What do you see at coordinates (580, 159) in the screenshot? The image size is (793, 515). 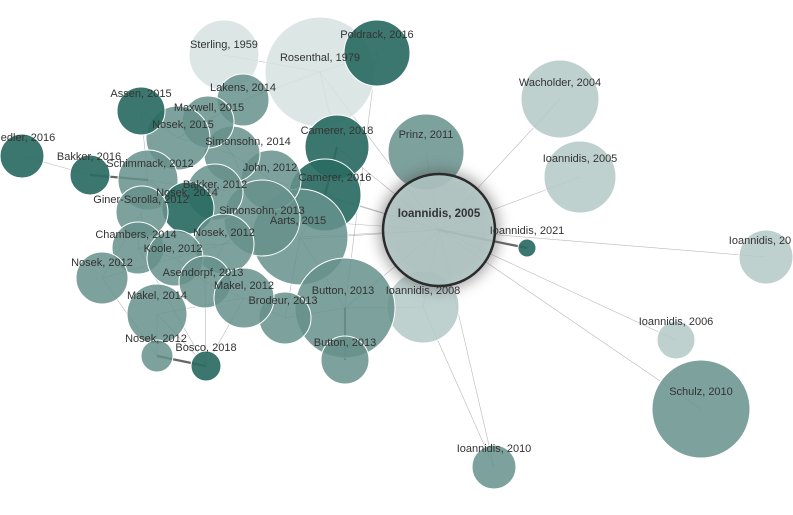 I see `node-label-ioannidis-2005b: Ioannidis, 2005` at bounding box center [580, 159].